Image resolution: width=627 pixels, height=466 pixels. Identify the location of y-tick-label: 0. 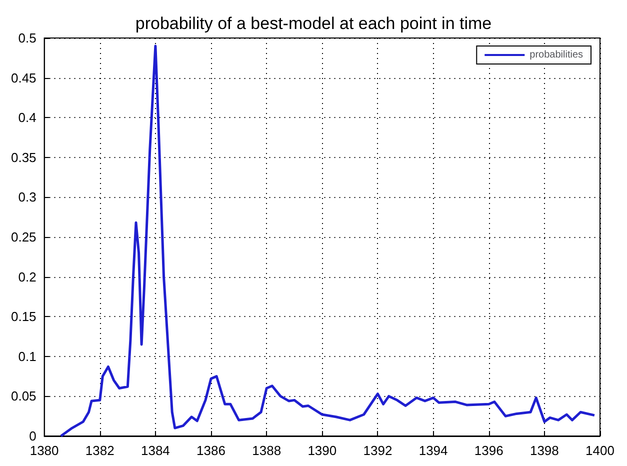
(32, 436).